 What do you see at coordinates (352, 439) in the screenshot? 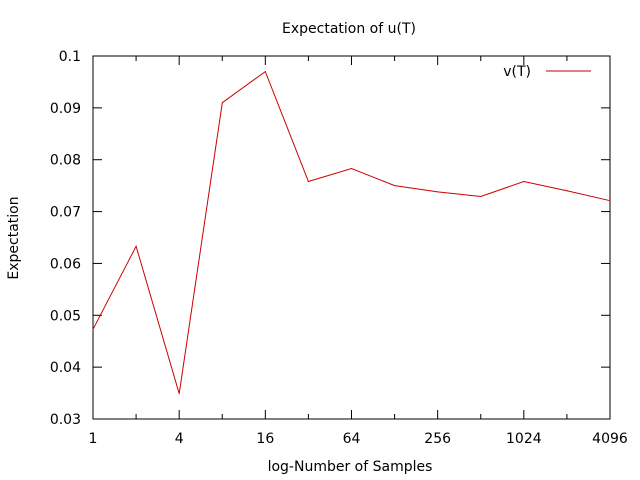
I see `x-tick-label: 64` at bounding box center [352, 439].